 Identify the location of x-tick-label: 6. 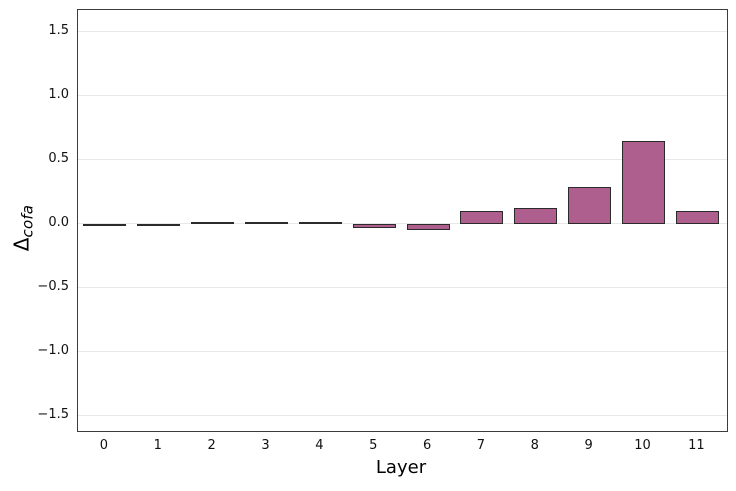
(427, 445).